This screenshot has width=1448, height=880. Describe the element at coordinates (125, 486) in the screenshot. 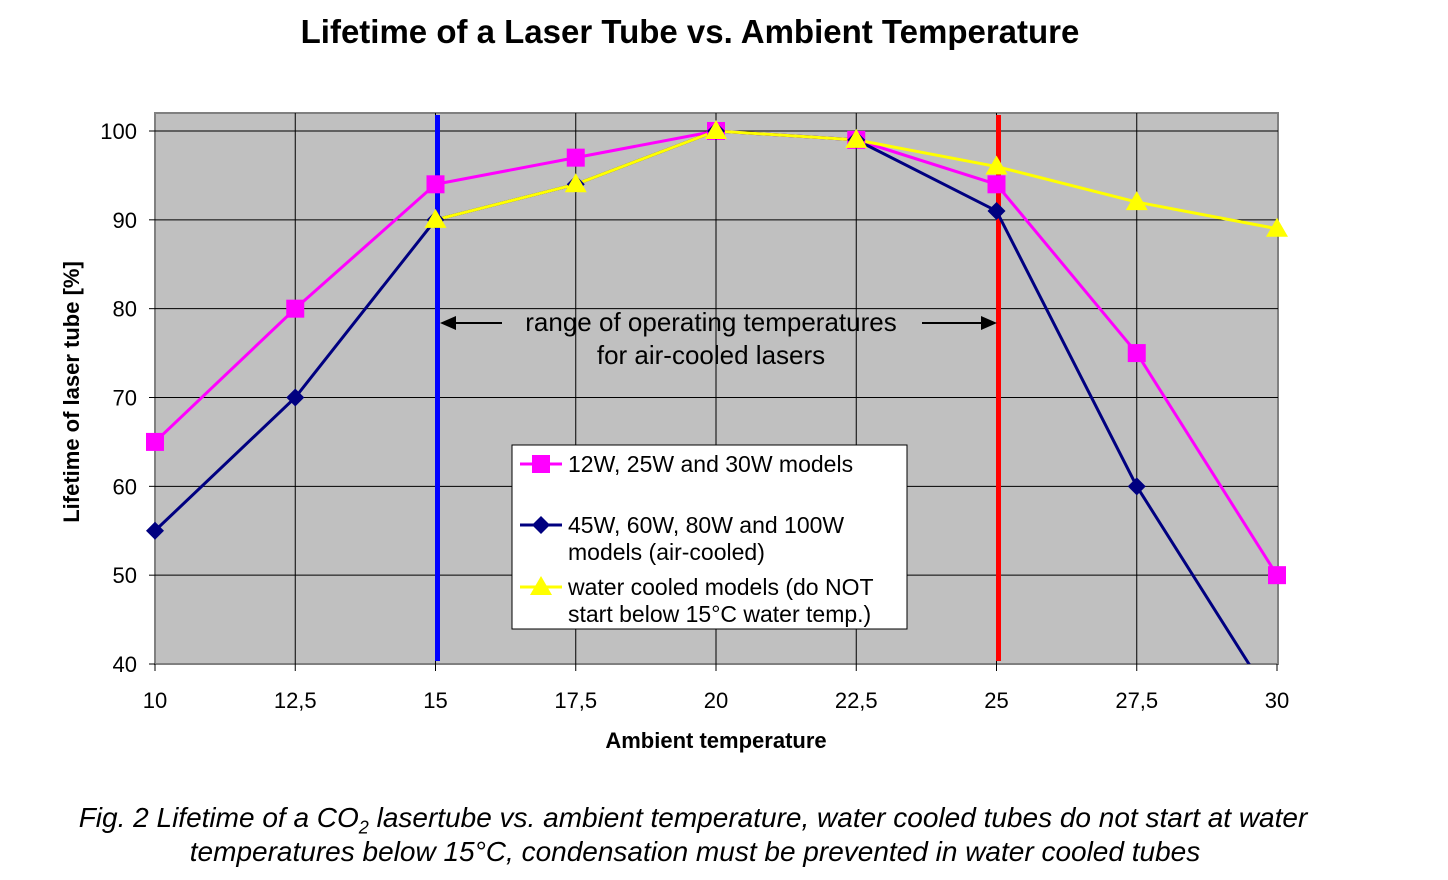

I see `y-tick-label: 60` at that location.